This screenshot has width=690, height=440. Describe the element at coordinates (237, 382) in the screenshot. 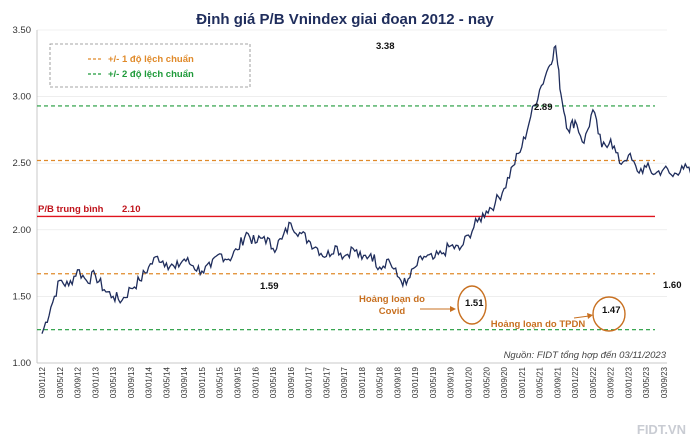

I see `x-tick-label: 03/09/15` at that location.